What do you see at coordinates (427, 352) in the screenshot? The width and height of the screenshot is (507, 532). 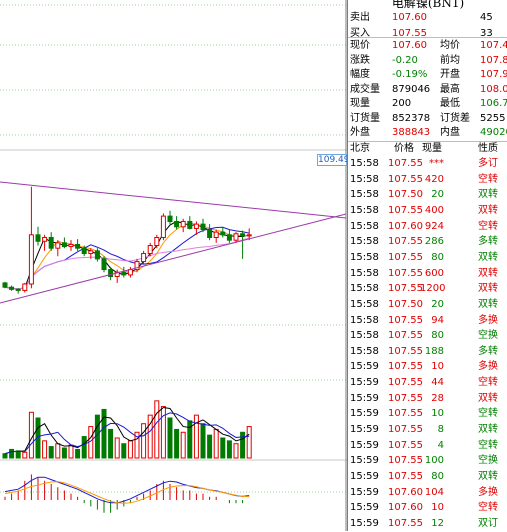 I see `tick-row: 15:58 107.55 188 多转` at bounding box center [427, 352].